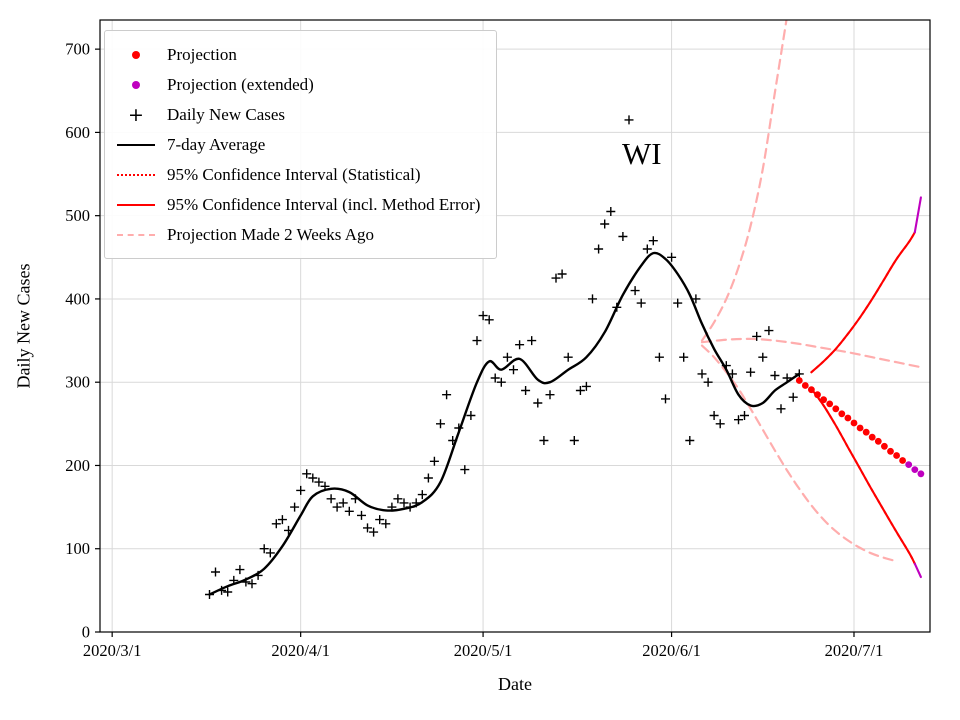  I want to click on legend-item-label: Projection, so click(202, 54).